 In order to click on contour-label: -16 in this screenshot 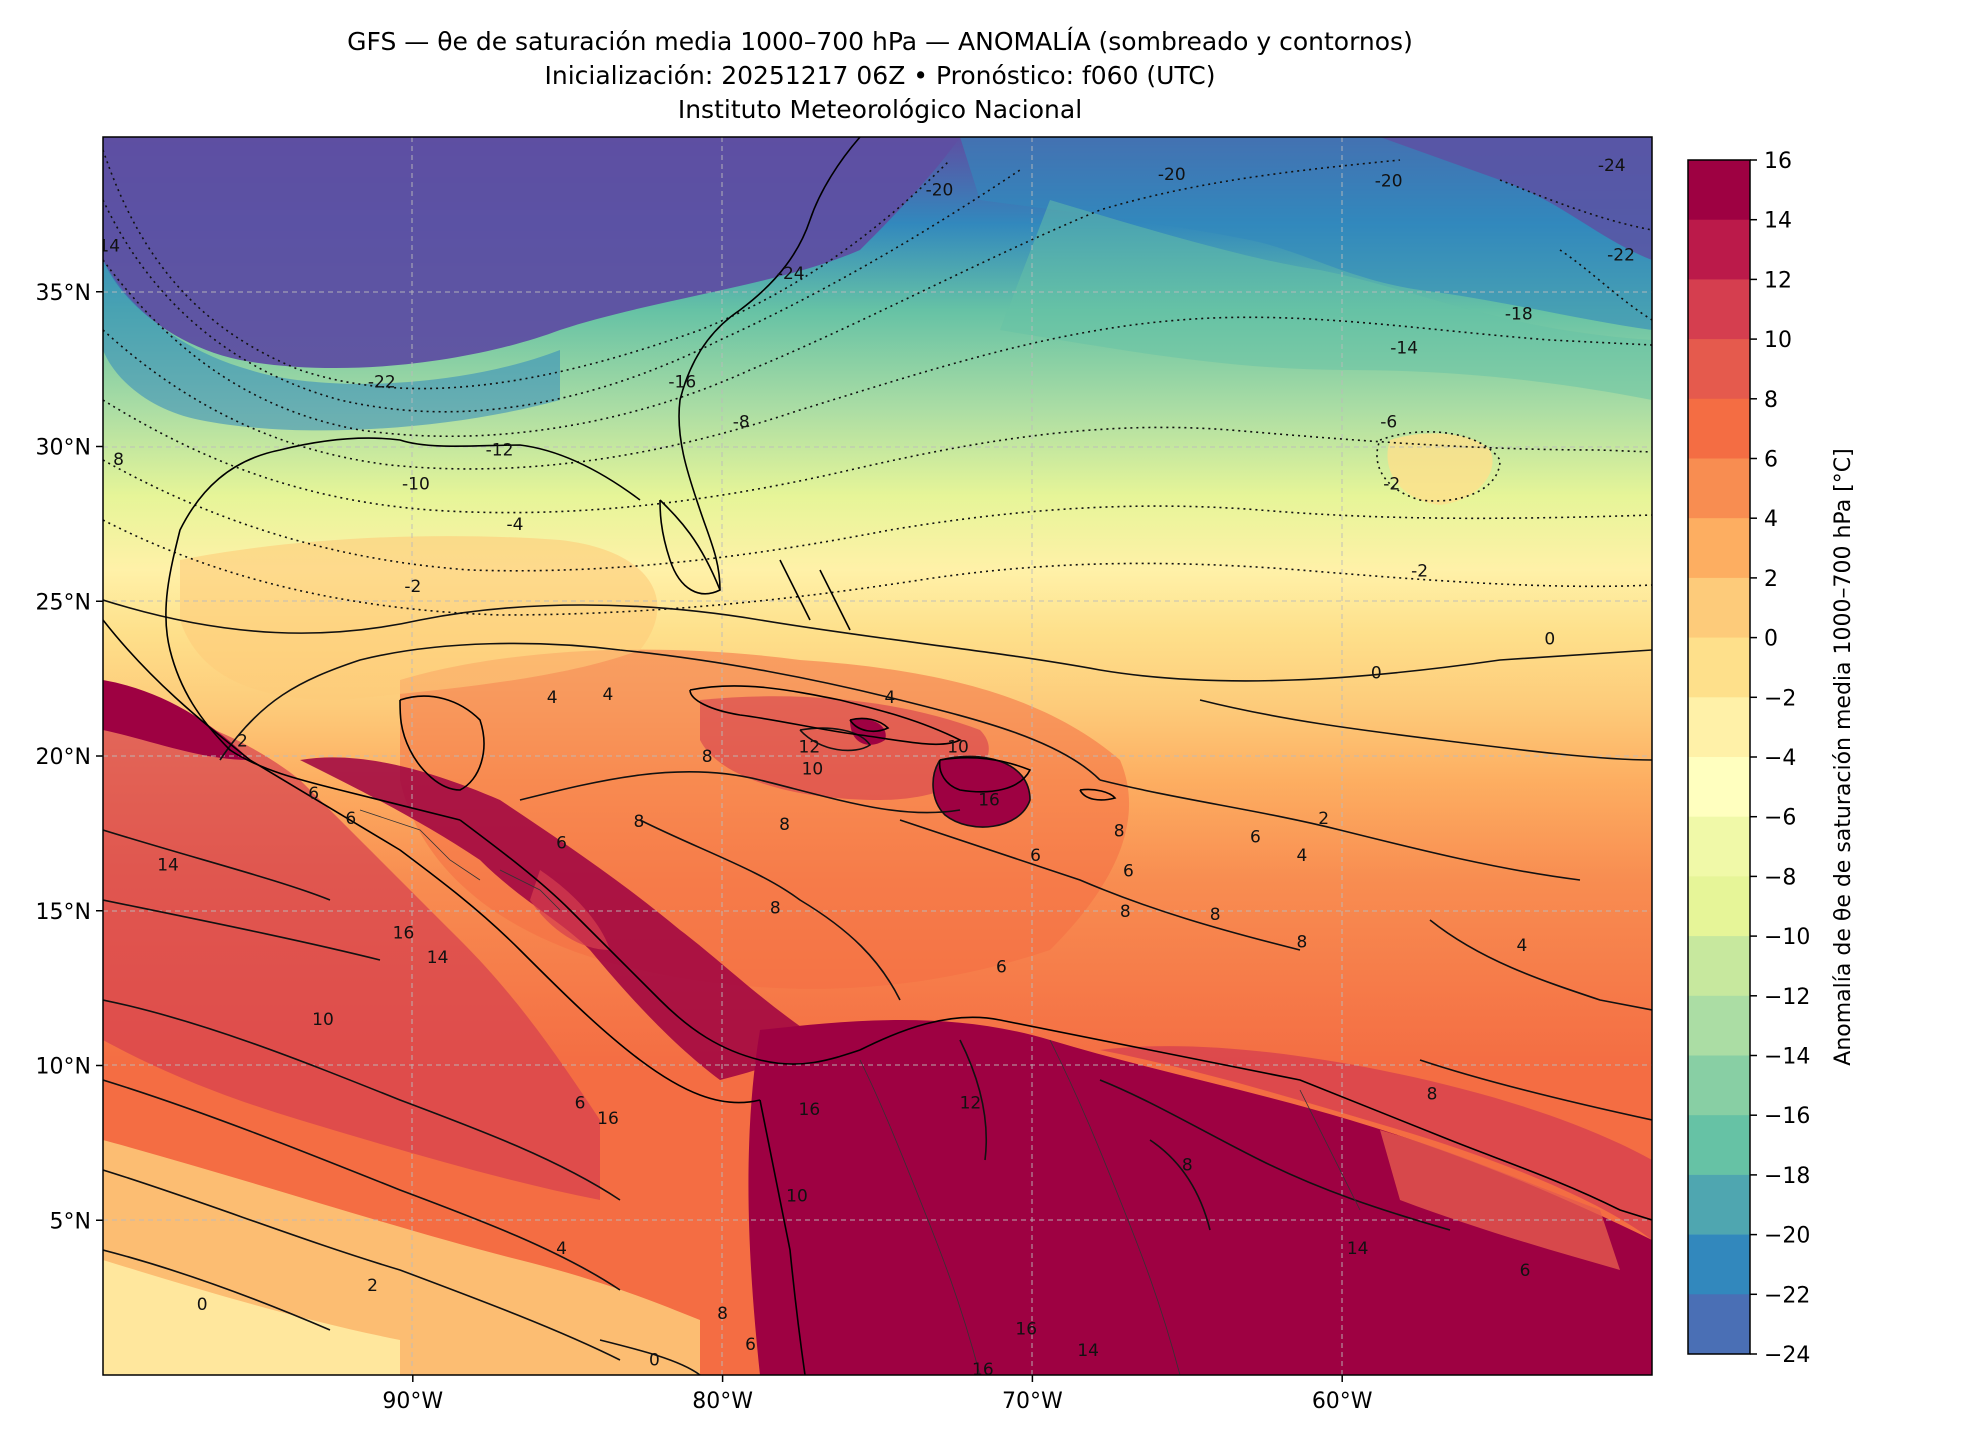, I will do `click(682, 383)`.